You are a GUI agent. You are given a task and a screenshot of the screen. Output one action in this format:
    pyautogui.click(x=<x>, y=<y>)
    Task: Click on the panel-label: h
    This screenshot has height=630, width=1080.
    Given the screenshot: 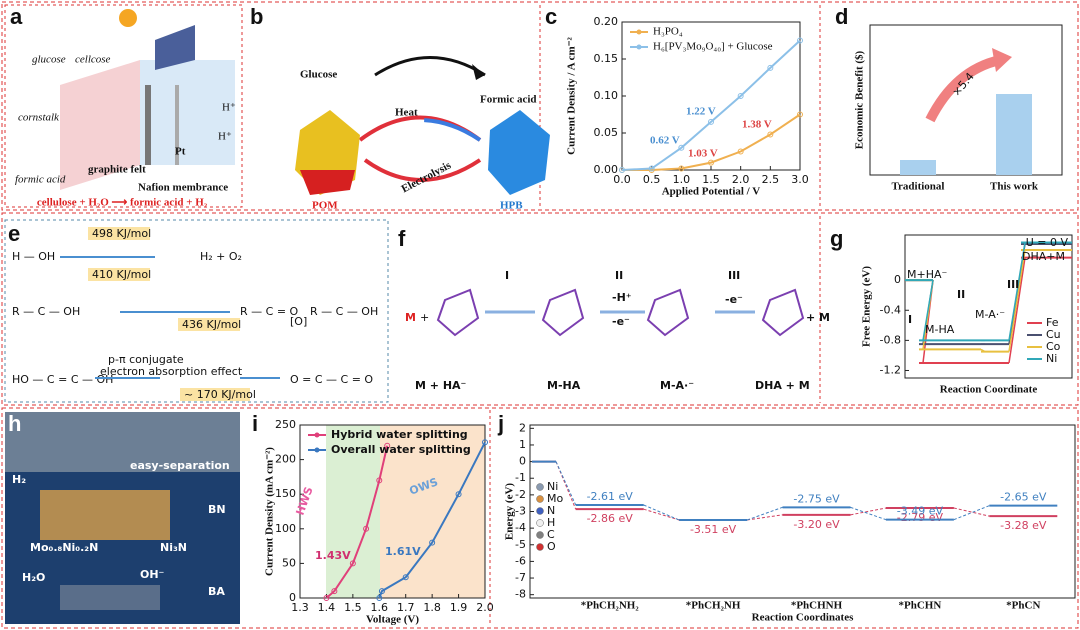 What is the action you would take?
    pyautogui.click(x=14, y=423)
    